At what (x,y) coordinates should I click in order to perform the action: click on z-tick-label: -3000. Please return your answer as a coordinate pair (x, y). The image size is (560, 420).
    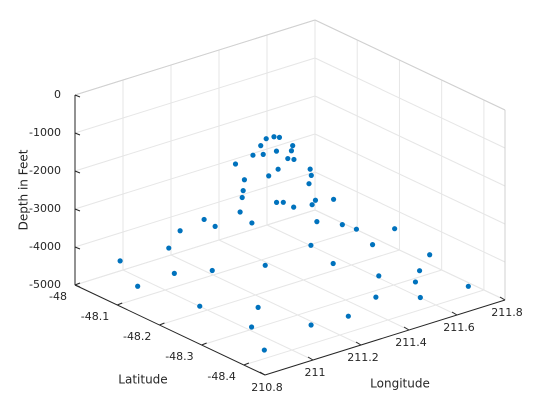
    Looking at the image, I should click on (45, 208).